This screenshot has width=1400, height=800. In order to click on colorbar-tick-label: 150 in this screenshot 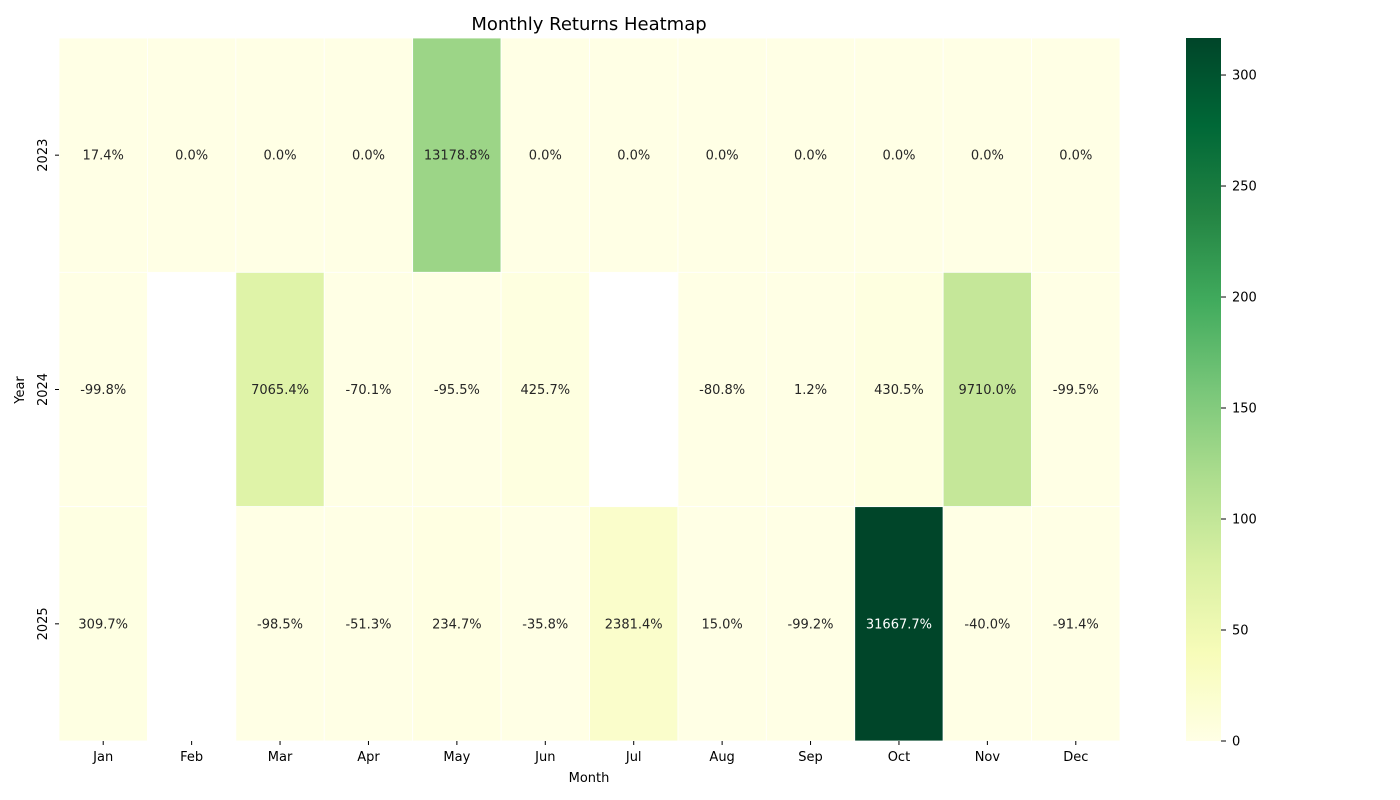, I will do `click(1244, 409)`.